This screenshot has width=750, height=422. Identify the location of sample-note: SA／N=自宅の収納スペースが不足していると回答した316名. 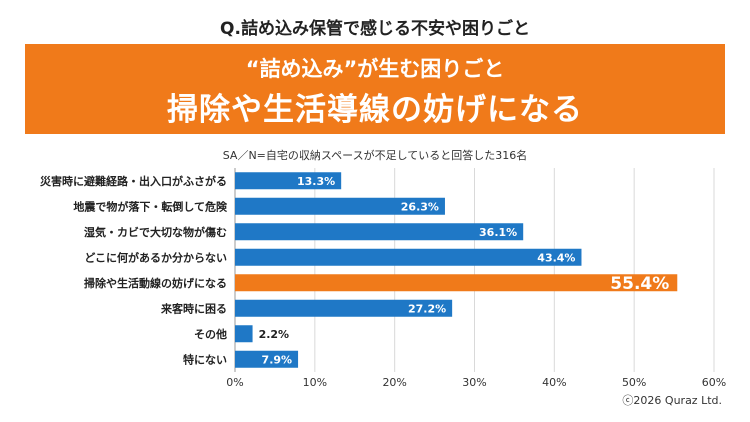
(375, 155).